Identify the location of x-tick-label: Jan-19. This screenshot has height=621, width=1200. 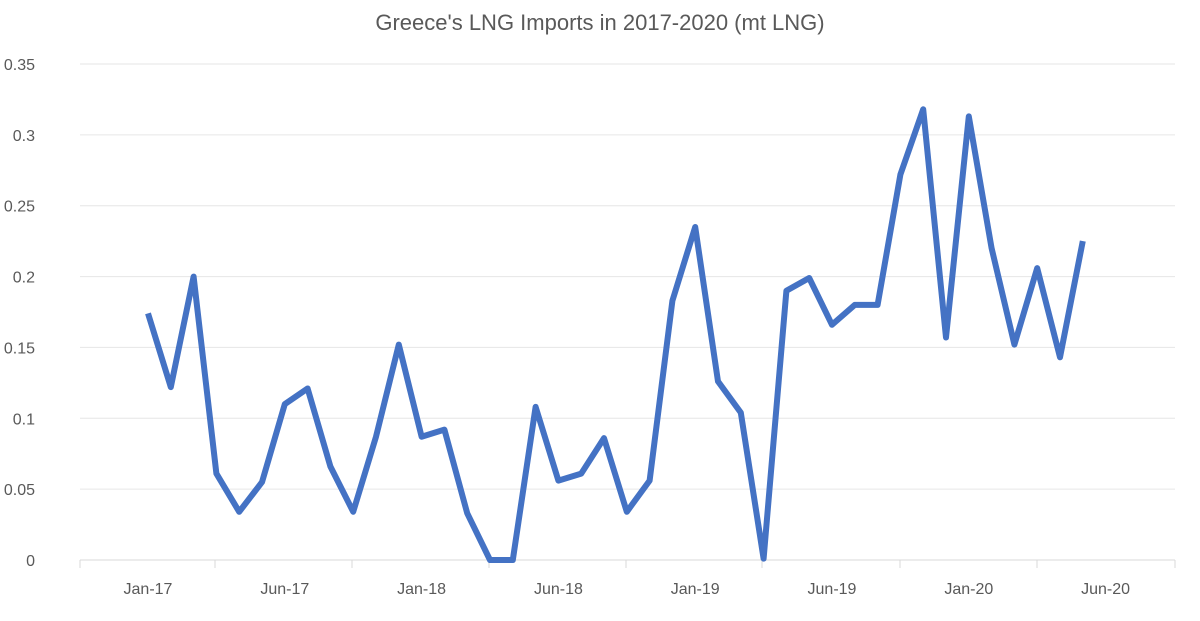
(695, 589).